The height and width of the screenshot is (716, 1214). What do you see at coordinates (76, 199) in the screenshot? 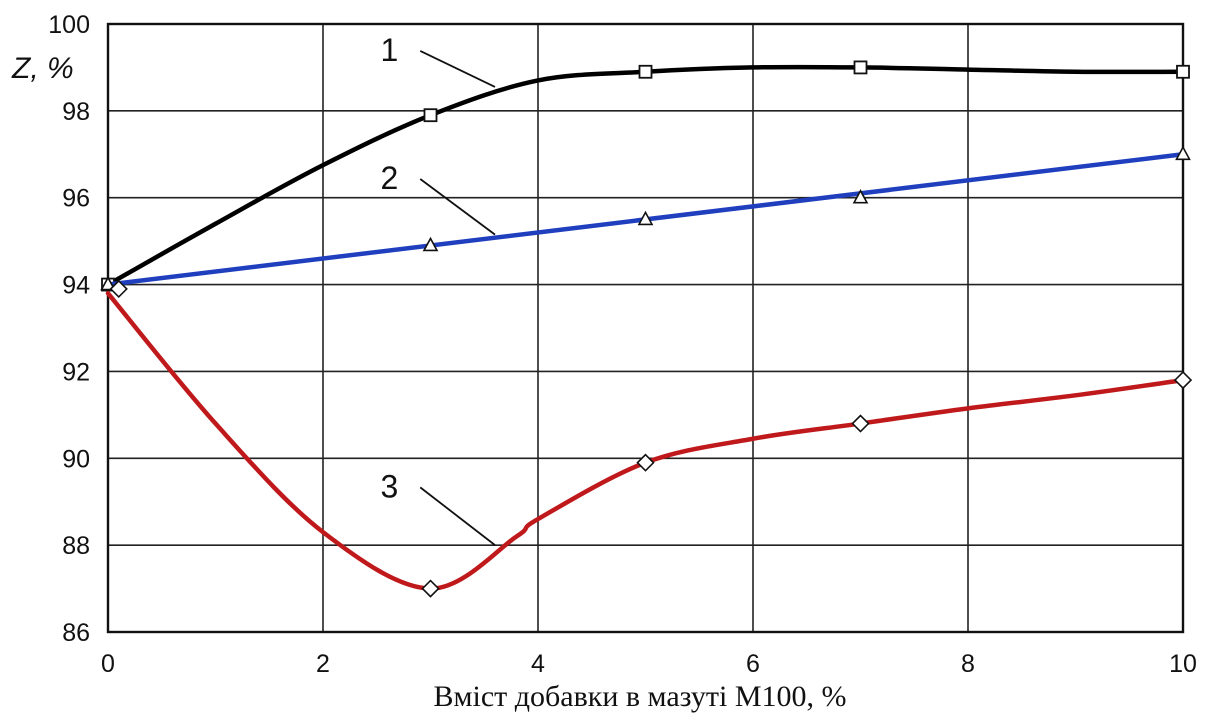
I see `y-tick-label: 96` at bounding box center [76, 199].